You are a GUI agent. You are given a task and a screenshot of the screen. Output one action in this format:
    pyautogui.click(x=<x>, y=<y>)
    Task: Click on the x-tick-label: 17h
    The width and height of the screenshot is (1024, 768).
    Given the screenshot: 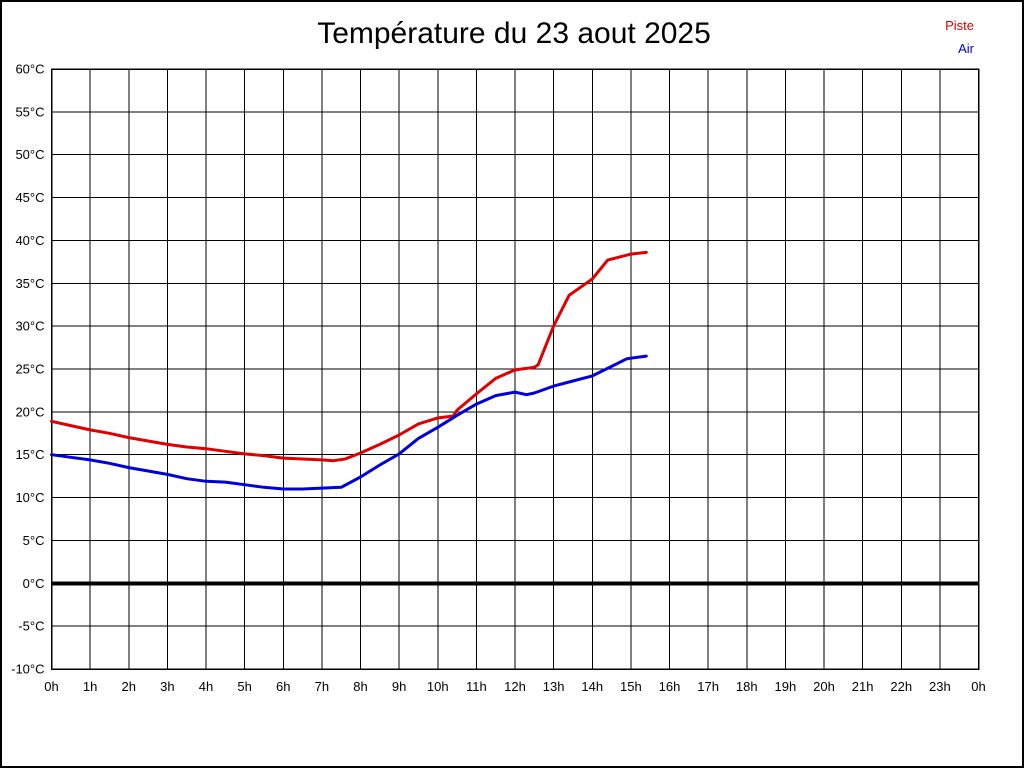 What is the action you would take?
    pyautogui.click(x=708, y=686)
    